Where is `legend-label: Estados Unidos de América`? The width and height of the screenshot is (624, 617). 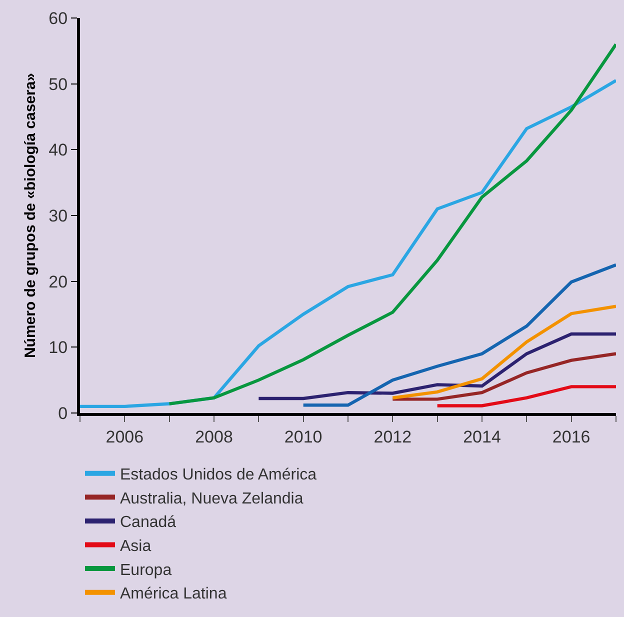
legend-label: Estados Unidos de América is located at coordinates (218, 475).